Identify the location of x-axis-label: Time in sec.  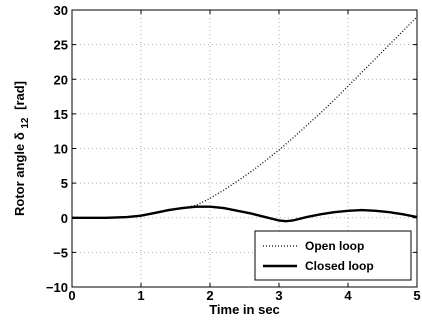
(244, 309).